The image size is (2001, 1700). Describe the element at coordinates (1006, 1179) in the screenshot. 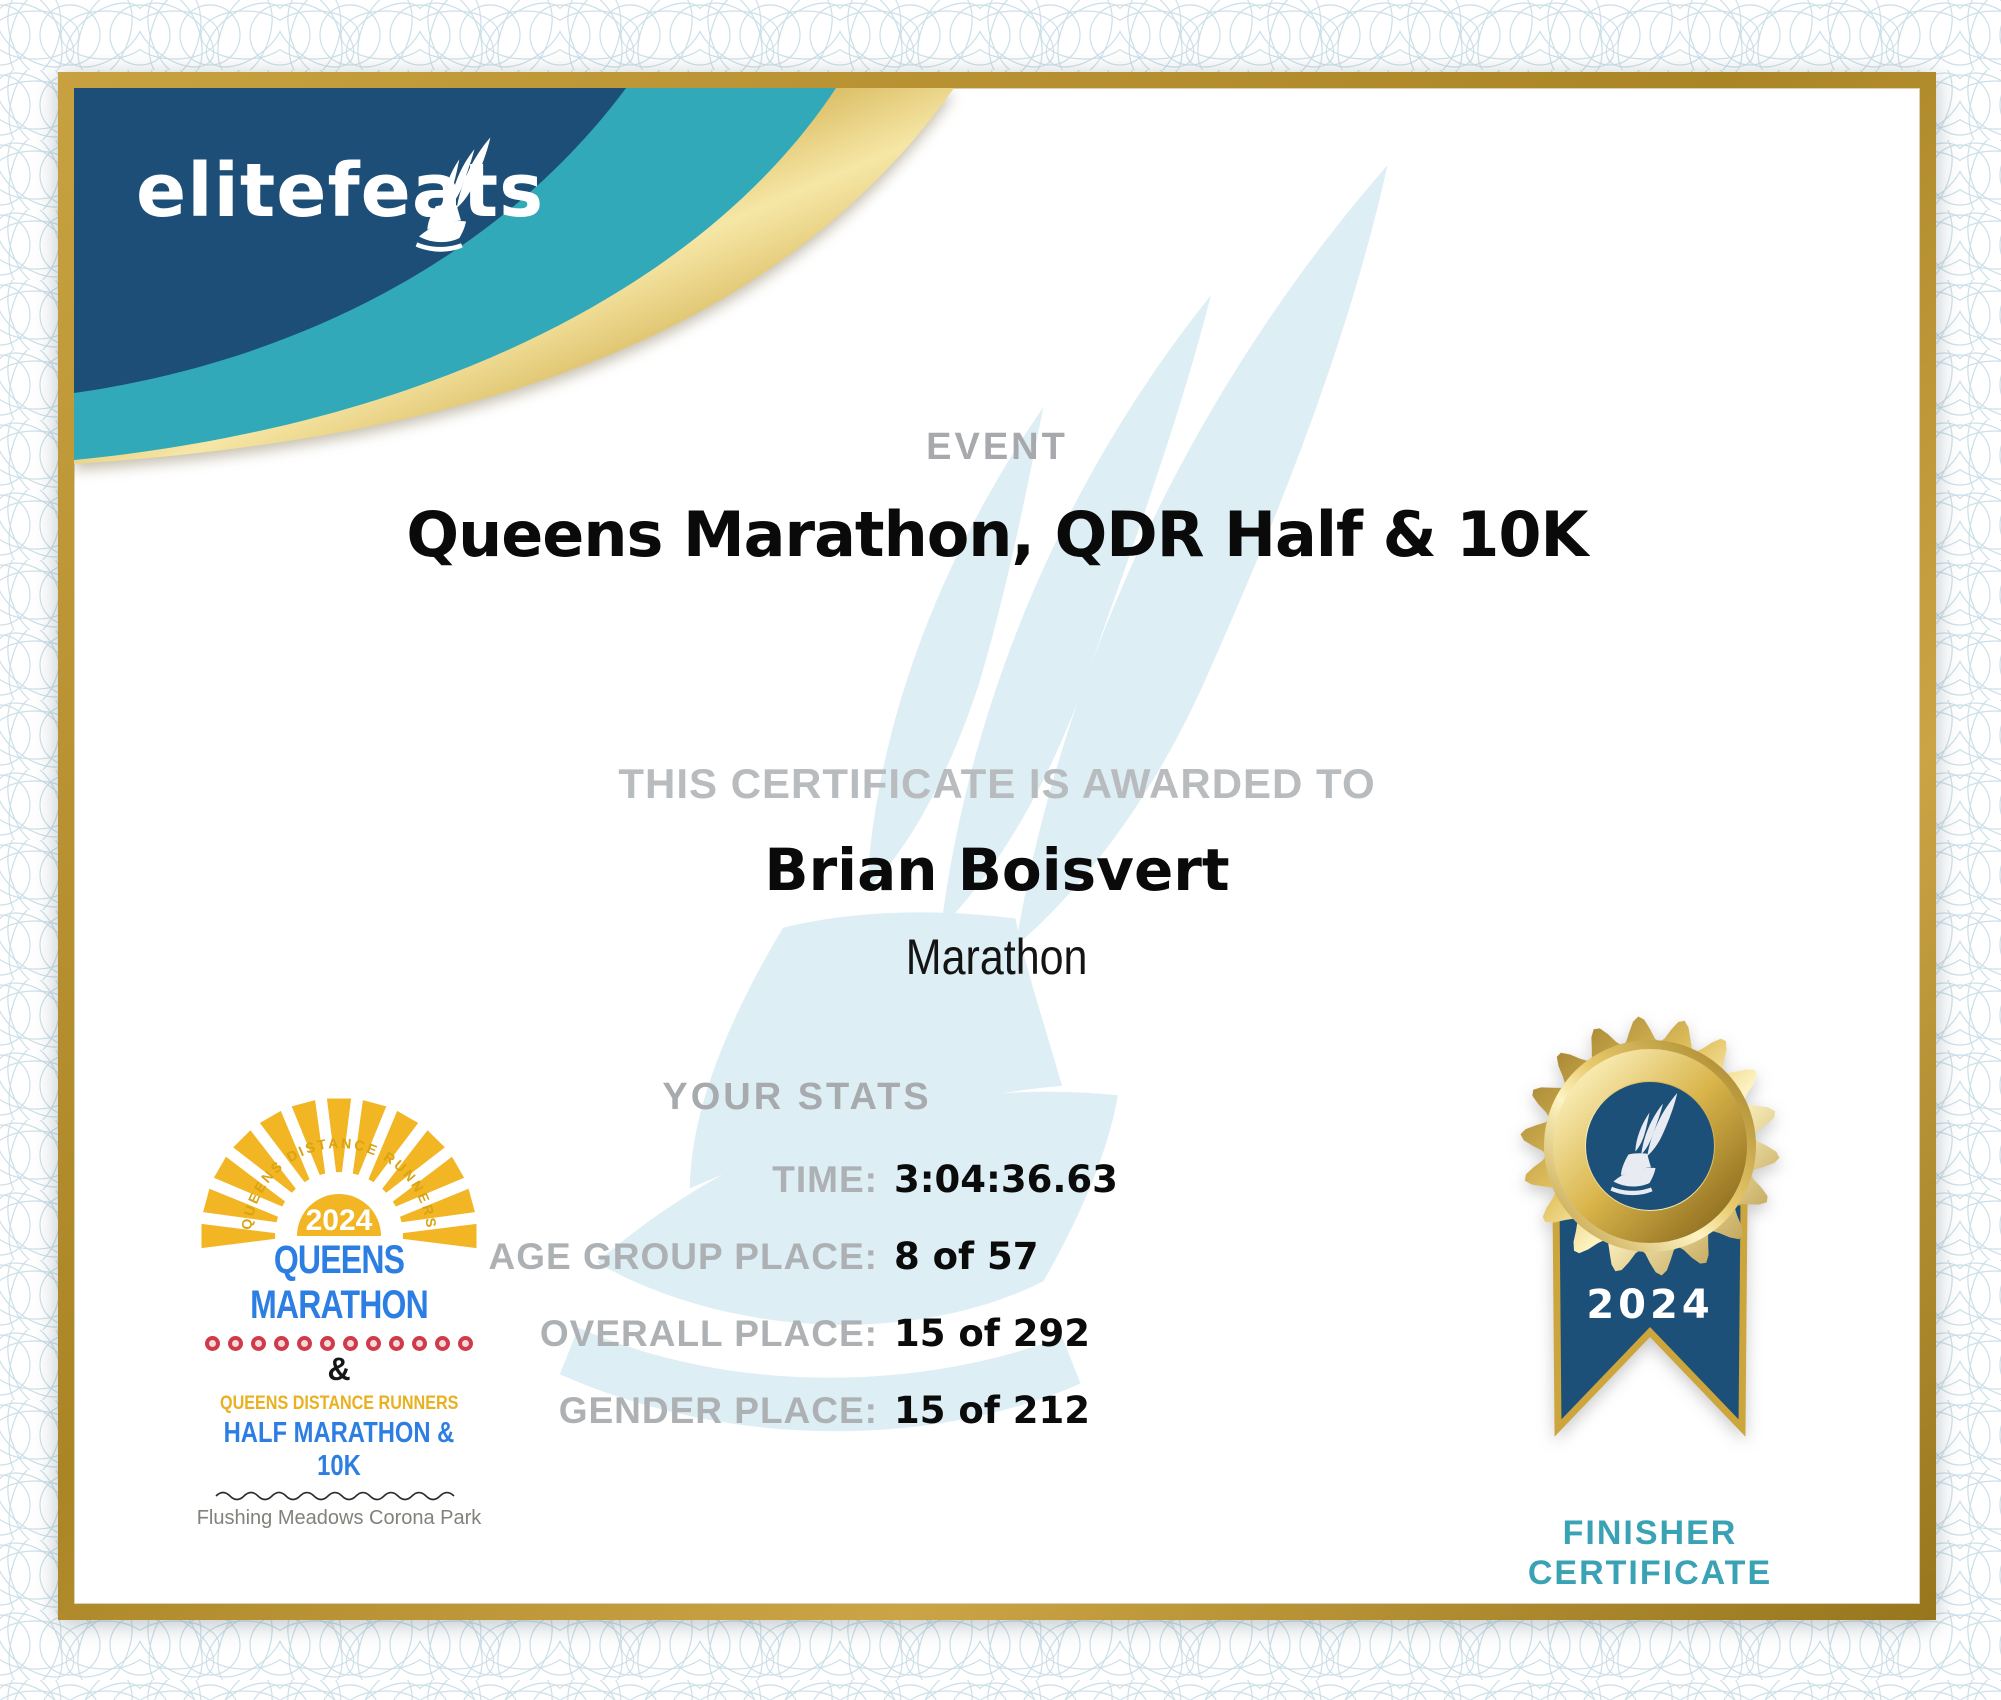

I see `stat-value: 3:04:36.63` at that location.